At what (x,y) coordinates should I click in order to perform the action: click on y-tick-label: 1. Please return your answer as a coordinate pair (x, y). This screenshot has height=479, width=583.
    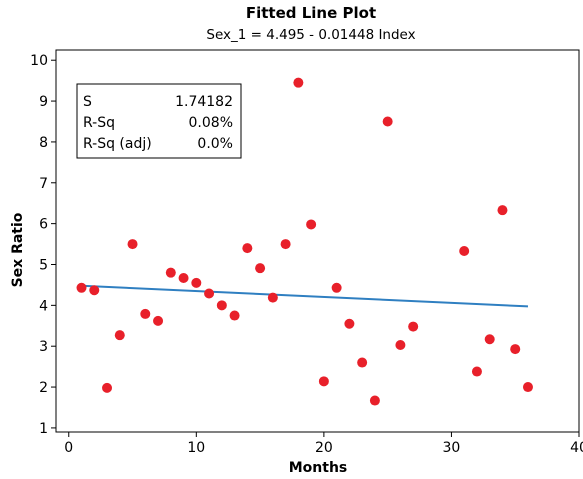
    Looking at the image, I should click on (43, 429).